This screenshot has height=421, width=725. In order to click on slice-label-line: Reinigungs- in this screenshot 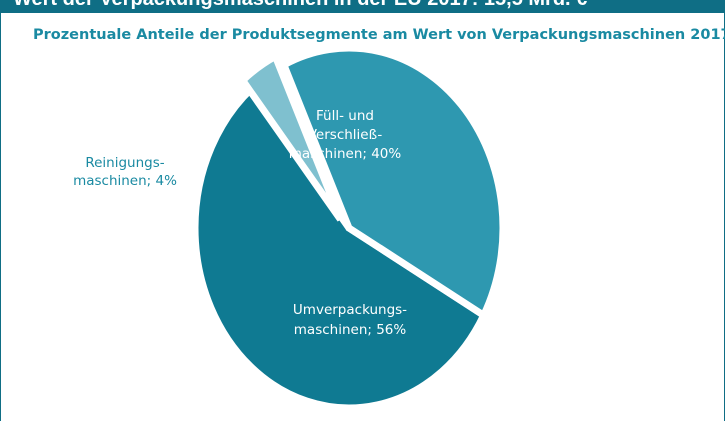, I will do `click(124, 163)`.